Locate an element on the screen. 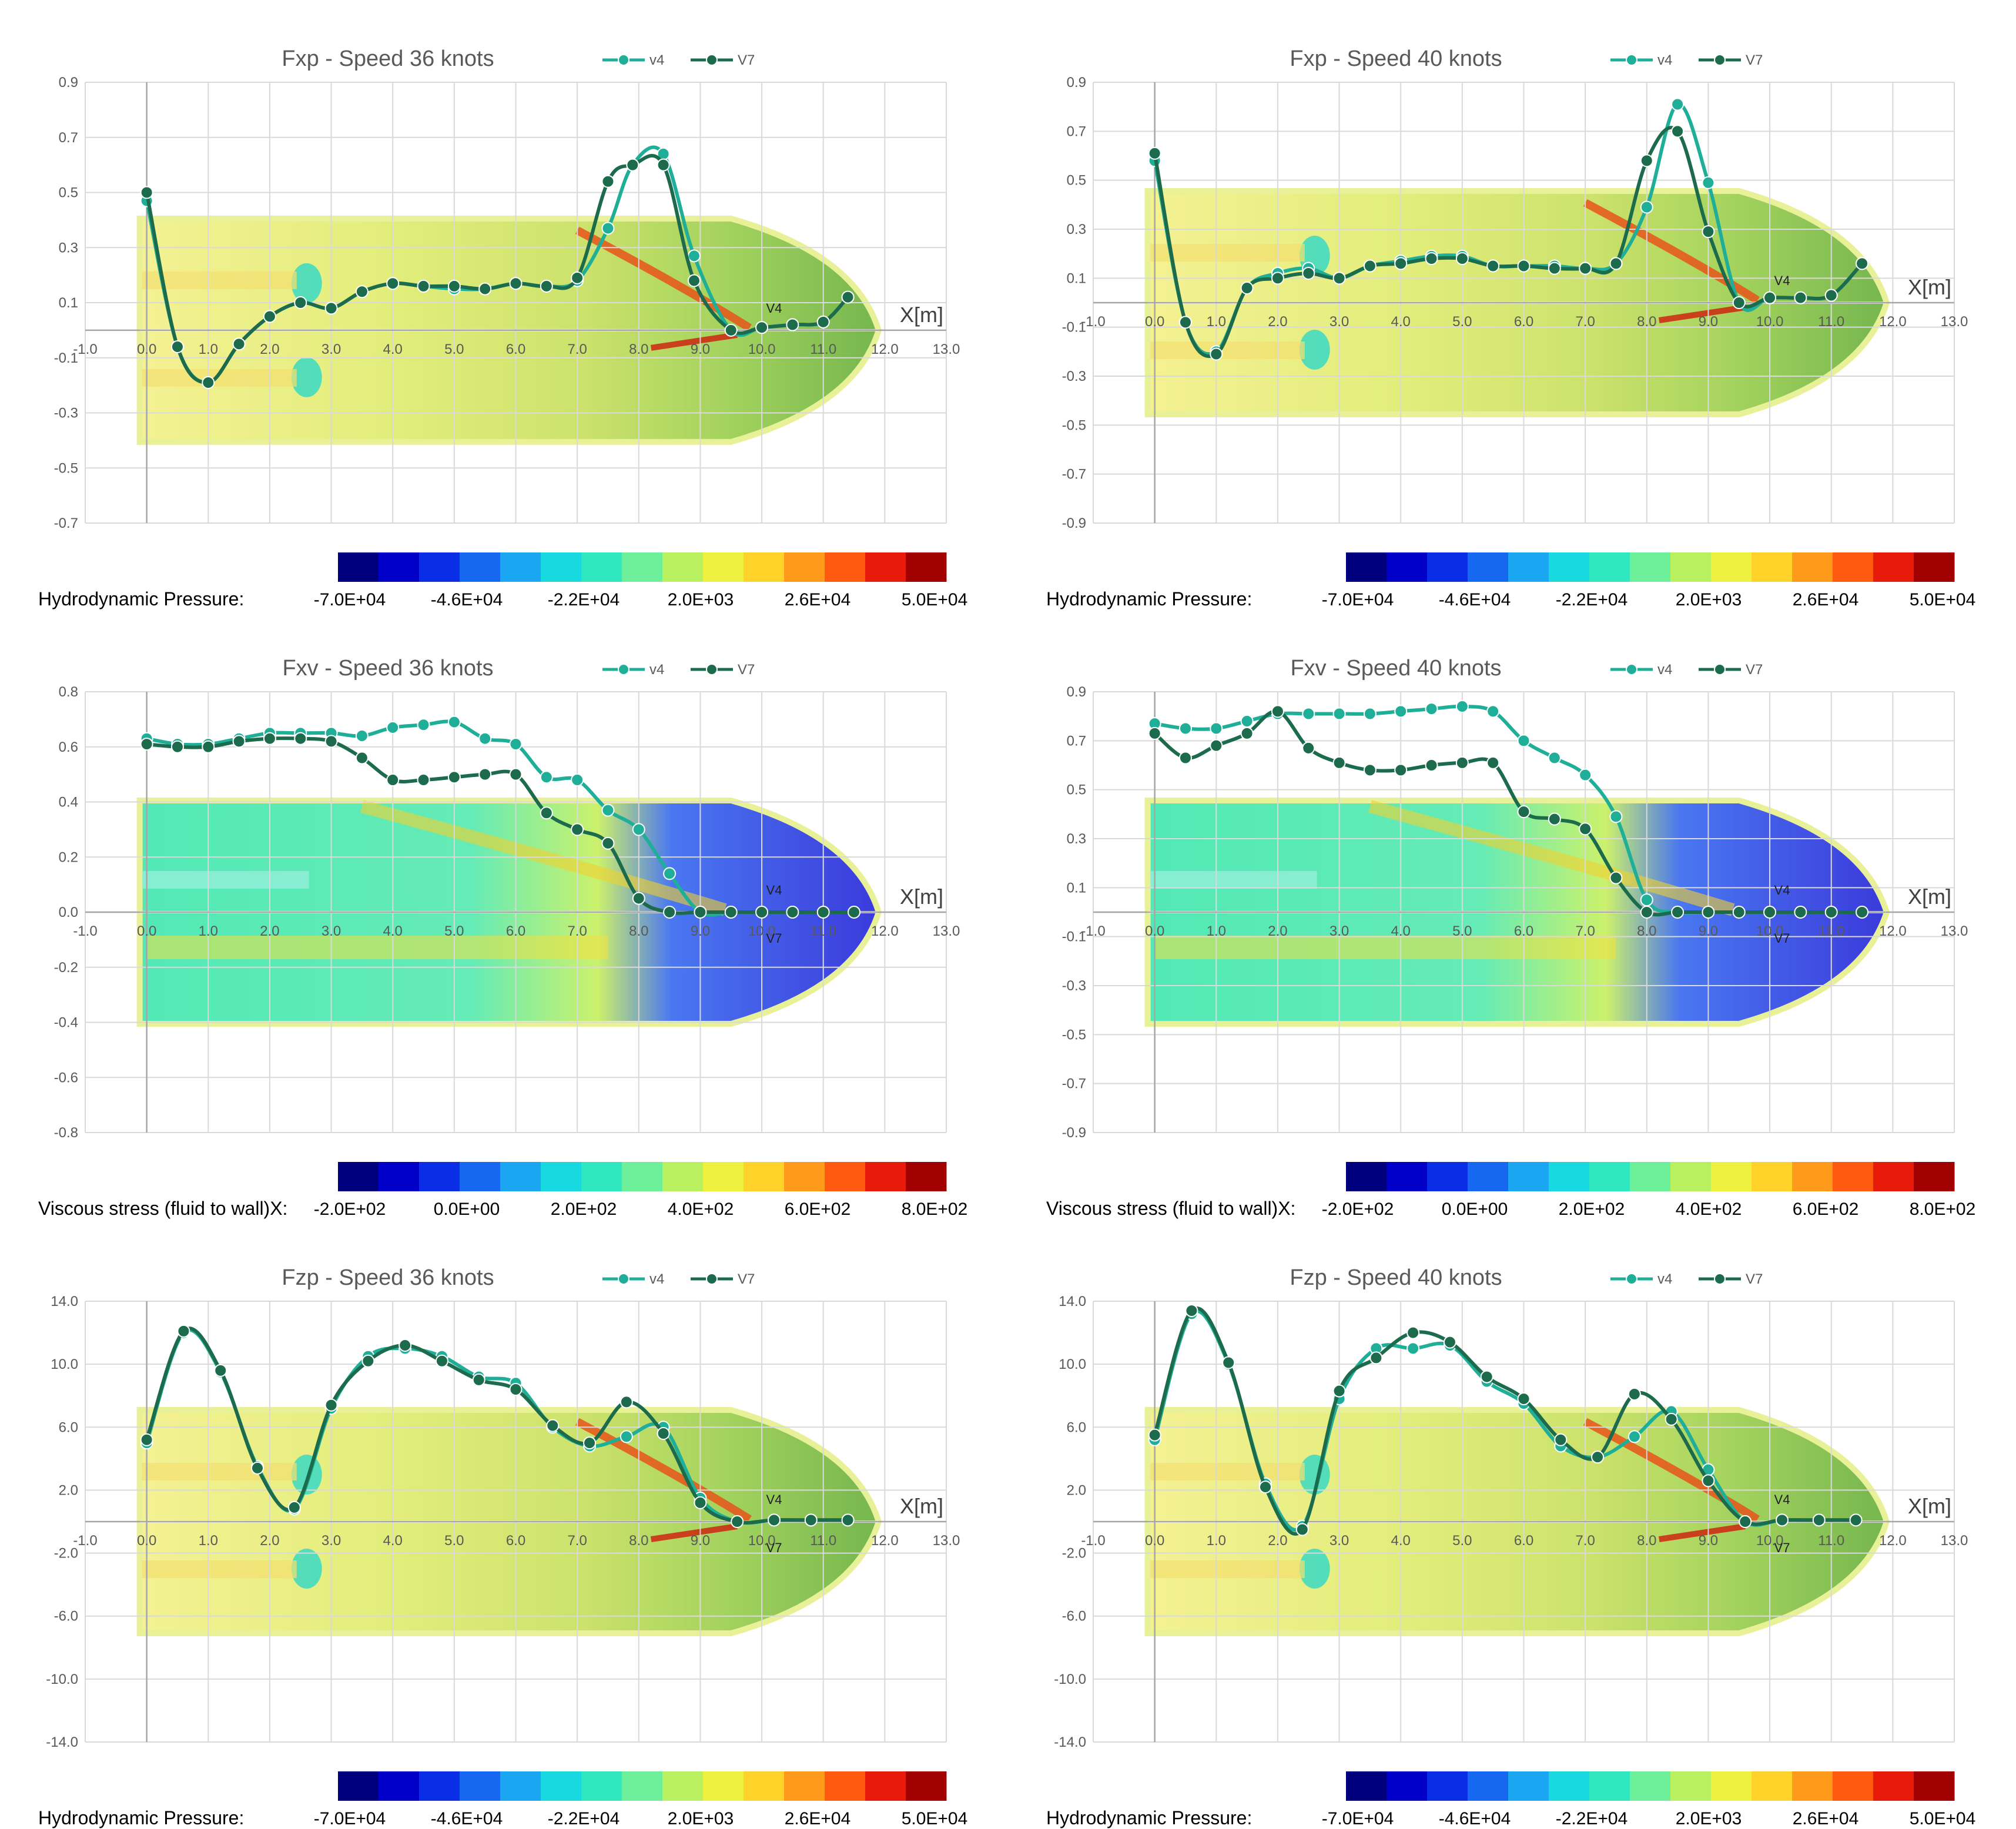 Image resolution: width=2016 pixels, height=1829 pixels. legend: v4 V7 is located at coordinates (678, 670).